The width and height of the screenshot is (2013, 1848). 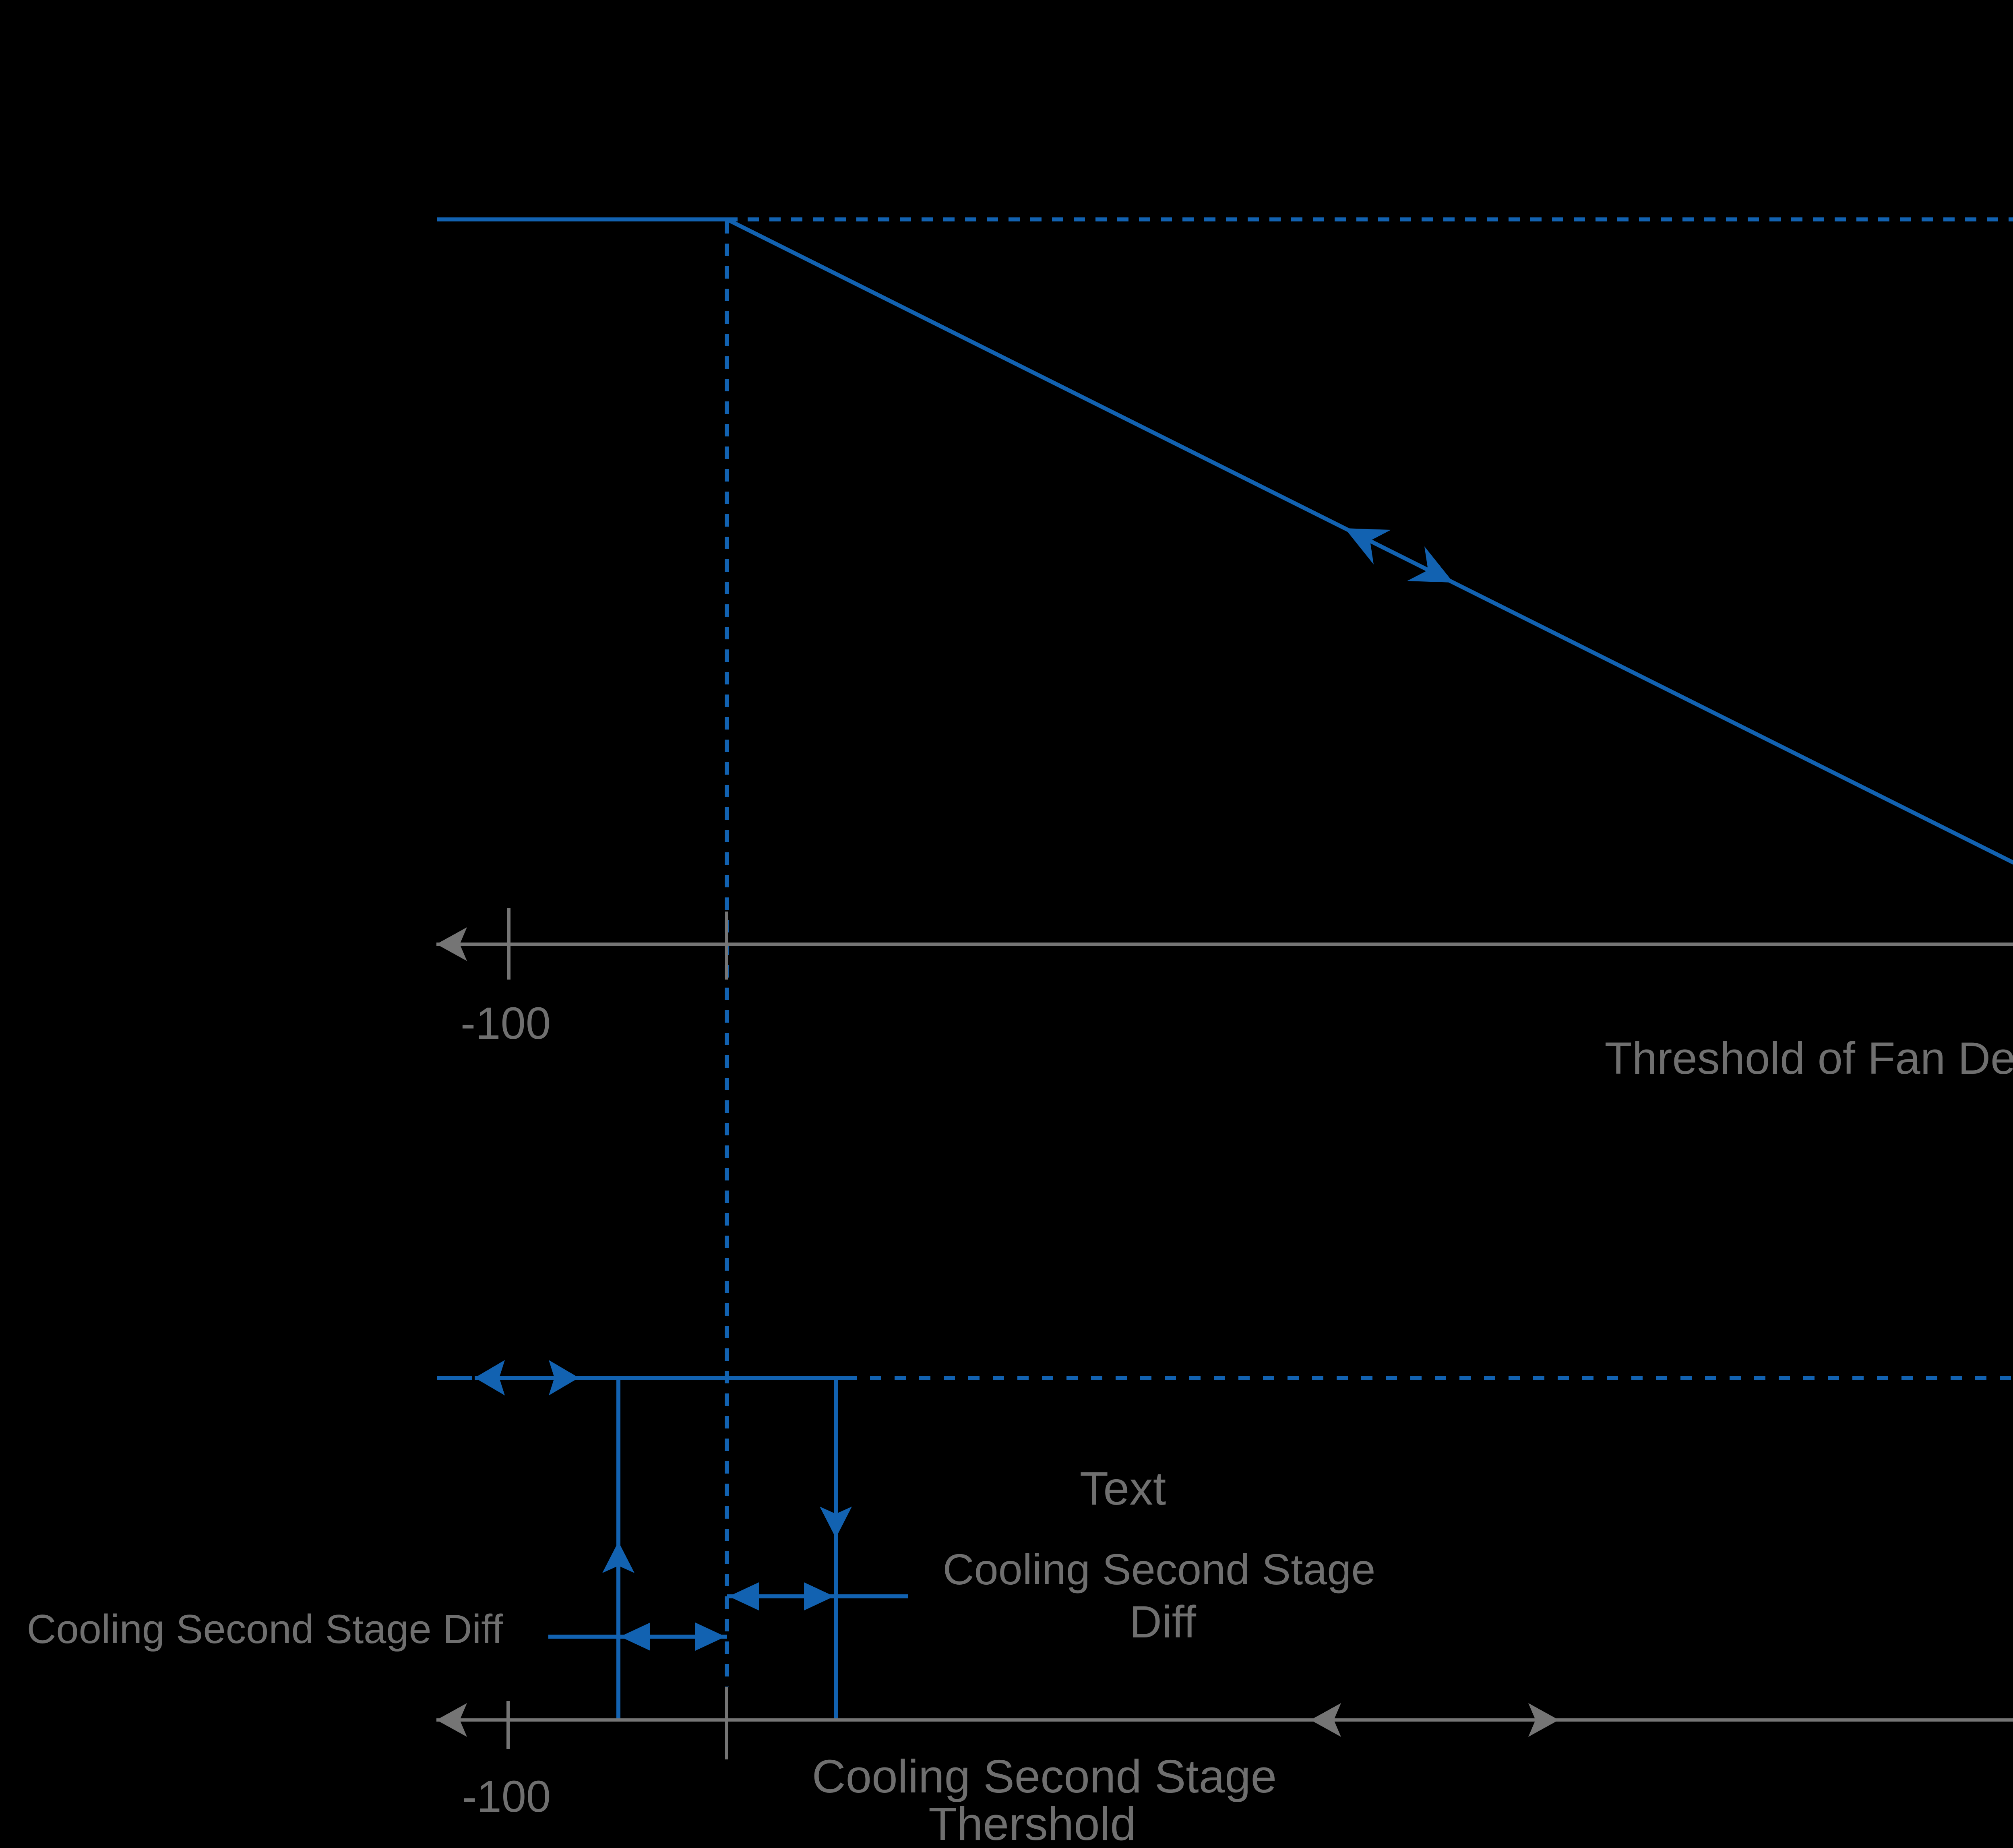 What do you see at coordinates (1123, 1488) in the screenshot?
I see `svg-text: Text` at bounding box center [1123, 1488].